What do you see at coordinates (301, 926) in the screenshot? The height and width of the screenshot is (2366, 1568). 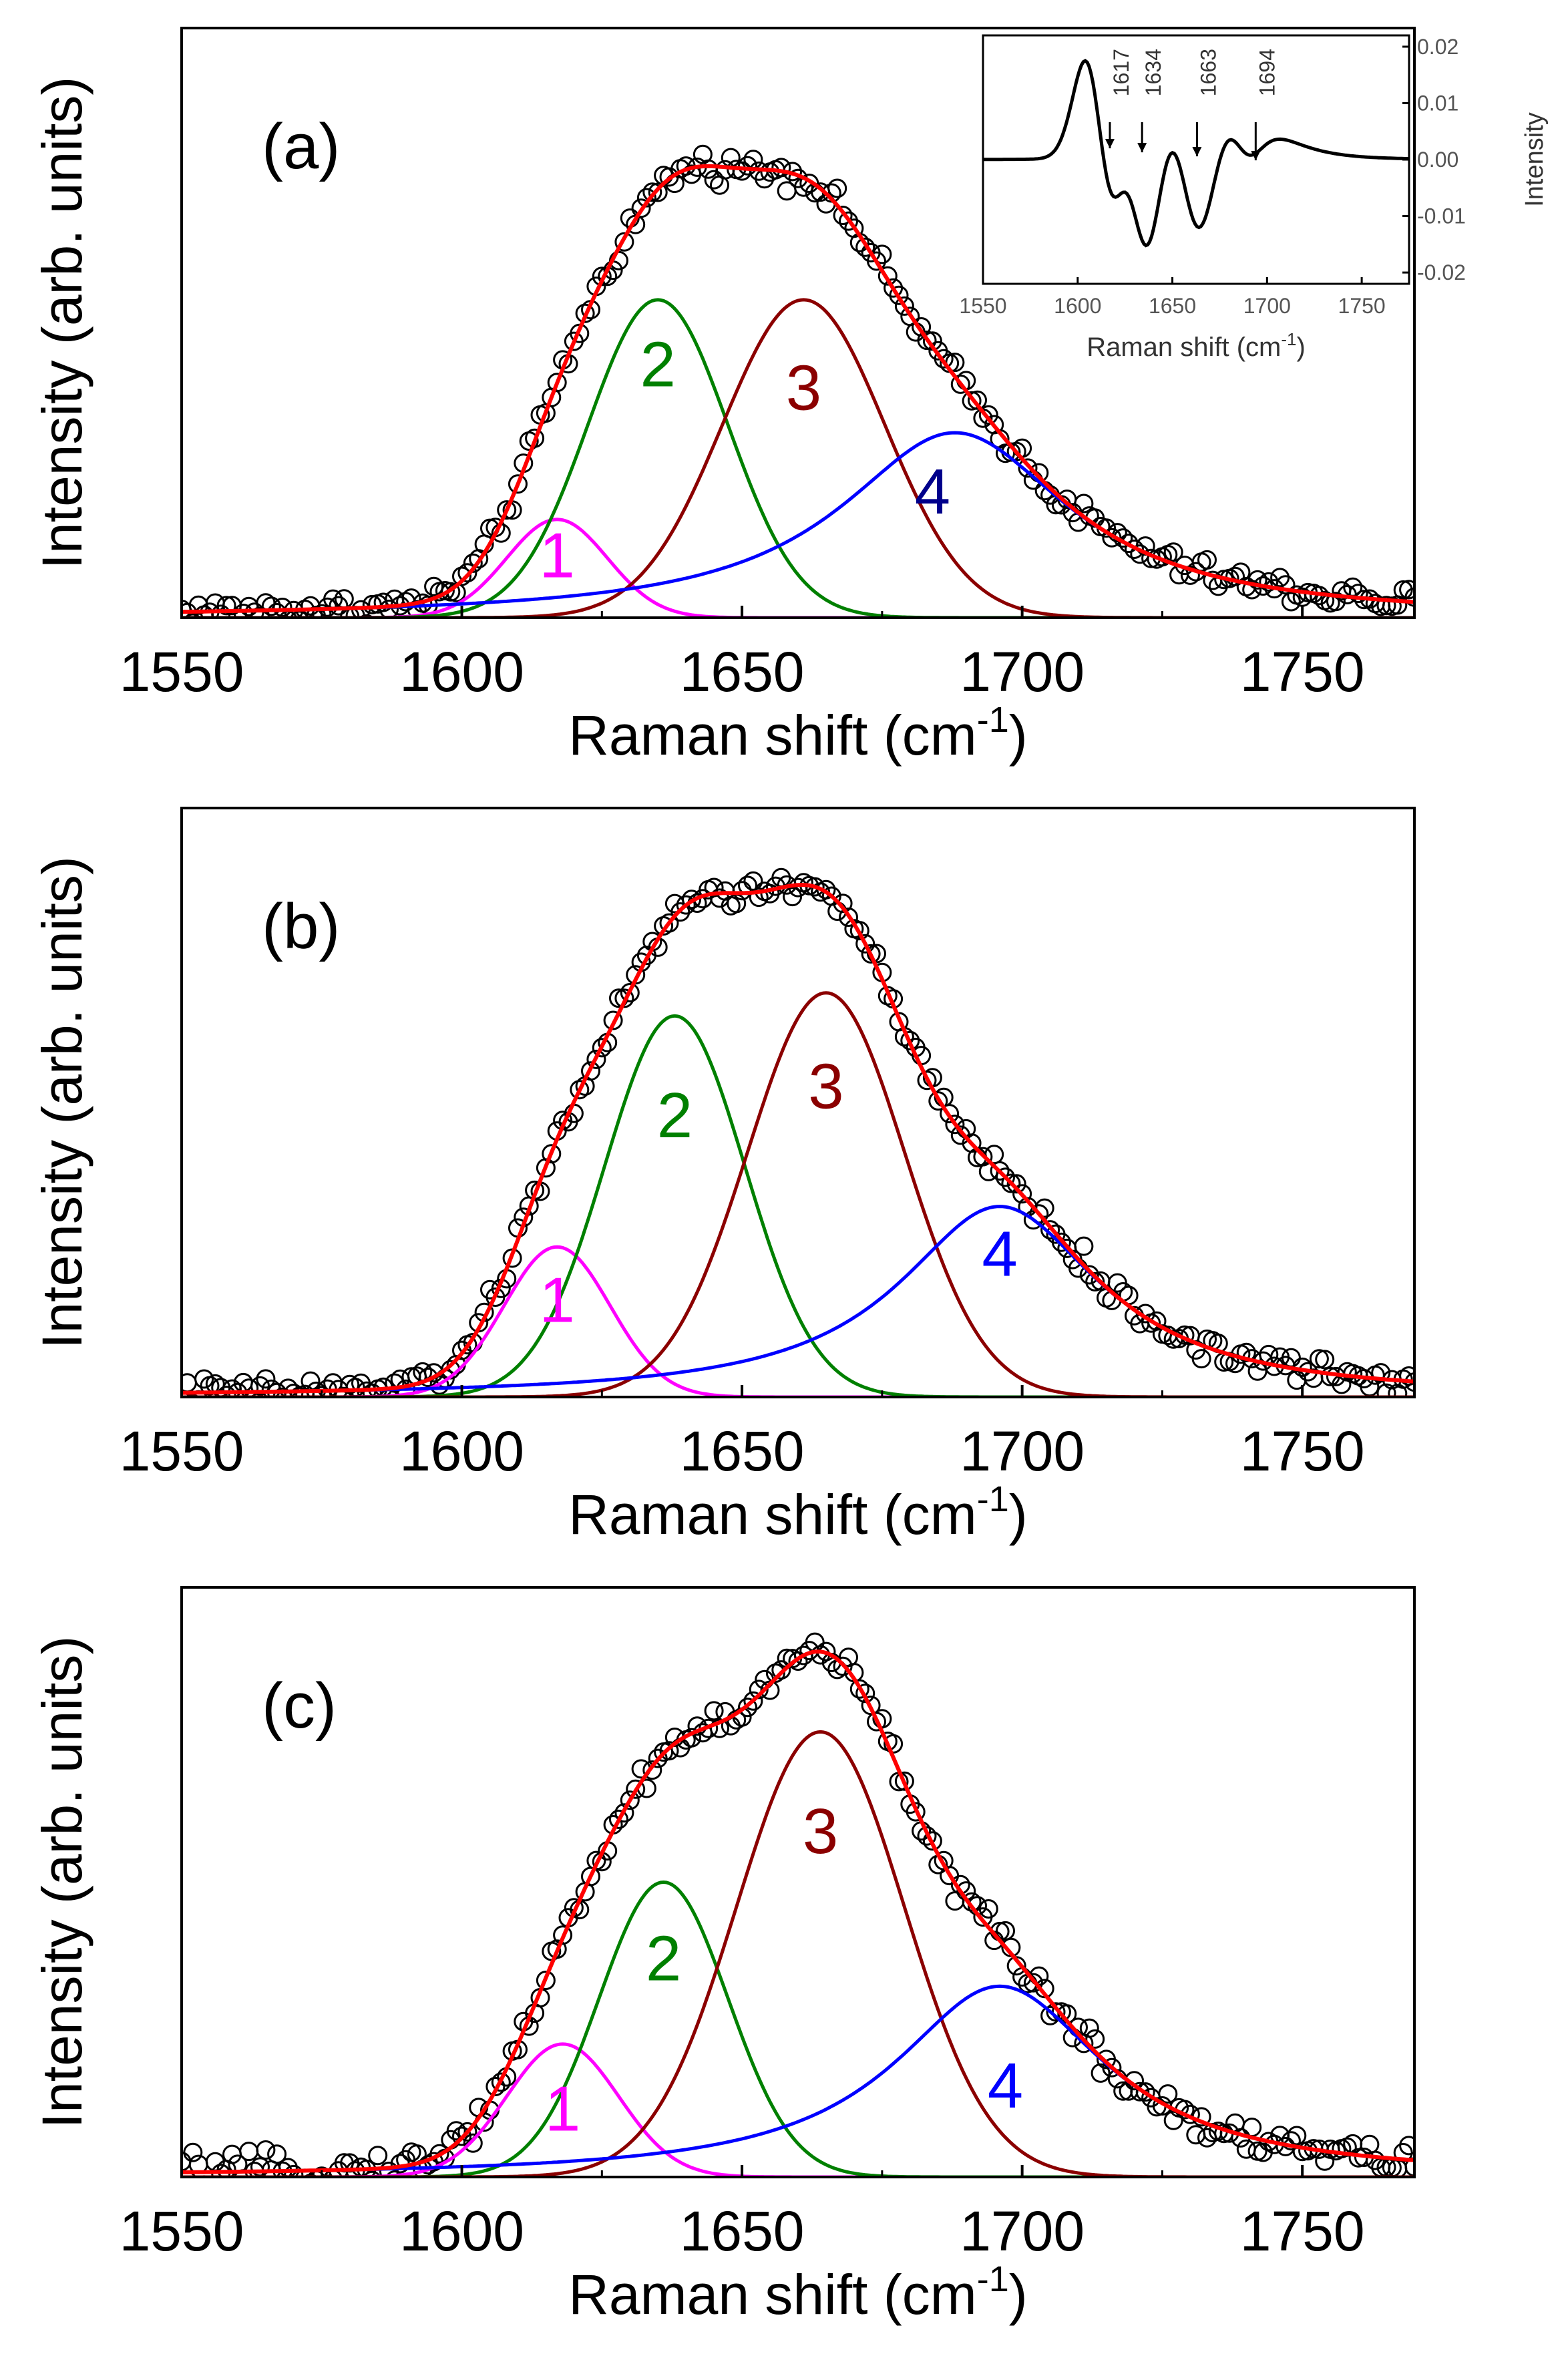 I see `panel-label: (b)` at bounding box center [301, 926].